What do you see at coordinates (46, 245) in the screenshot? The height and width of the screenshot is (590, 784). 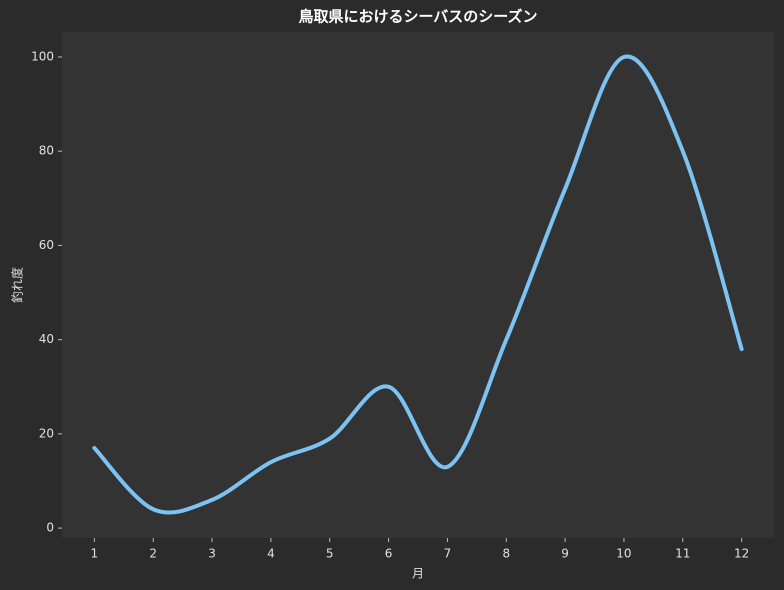 I see `y-tick-label: 60` at bounding box center [46, 245].